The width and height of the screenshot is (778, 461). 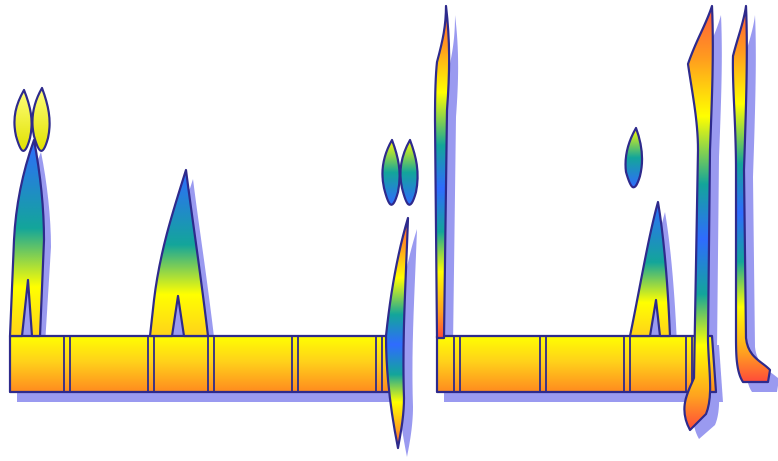 What do you see at coordinates (201, 364) in the screenshot?
I see `left-word-baseline-stroke` at bounding box center [201, 364].